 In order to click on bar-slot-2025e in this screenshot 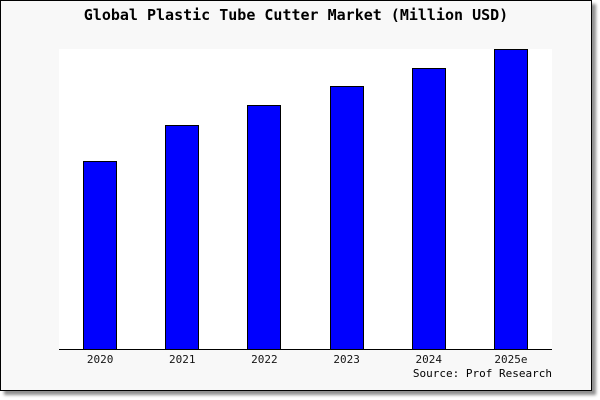, I will do `click(511, 199)`.